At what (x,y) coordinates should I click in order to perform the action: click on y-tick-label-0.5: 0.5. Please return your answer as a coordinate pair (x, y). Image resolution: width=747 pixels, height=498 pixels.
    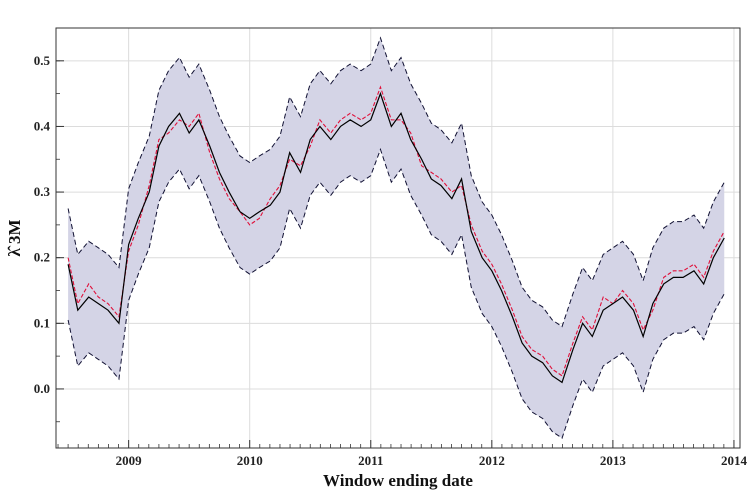
    Looking at the image, I should click on (42, 60).